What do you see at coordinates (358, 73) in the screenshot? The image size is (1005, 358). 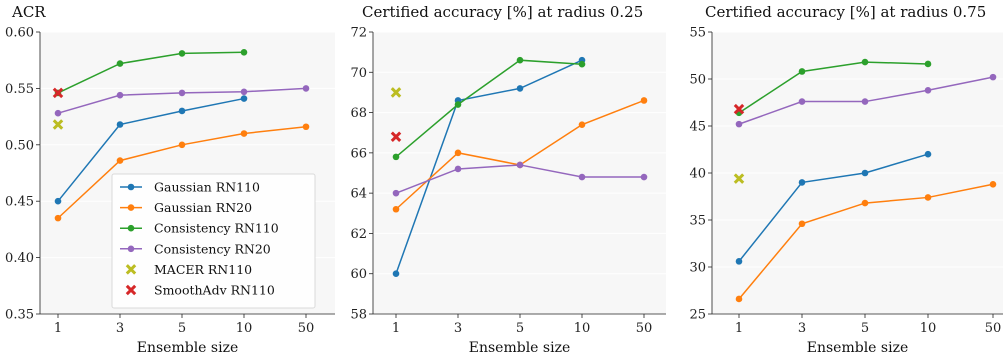 I see `y-tick-label: 70` at bounding box center [358, 73].